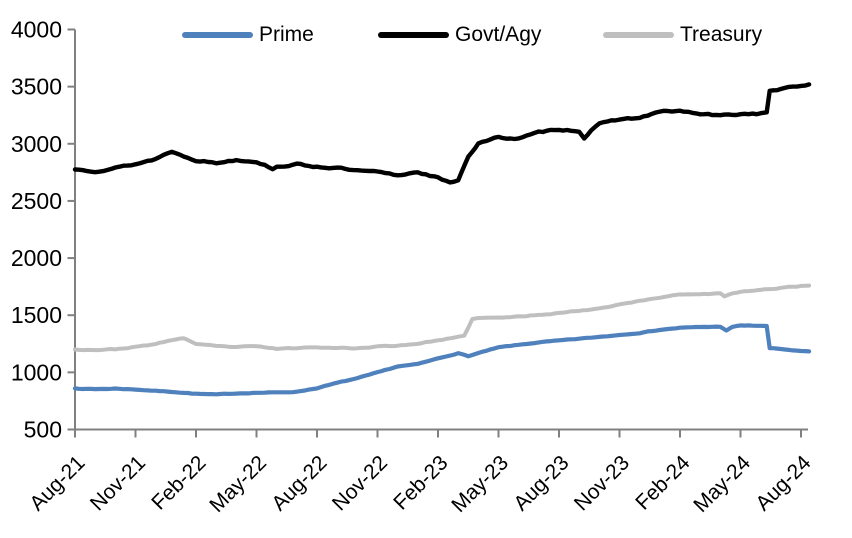  I want to click on y-tick-label: 1000, so click(36, 372).